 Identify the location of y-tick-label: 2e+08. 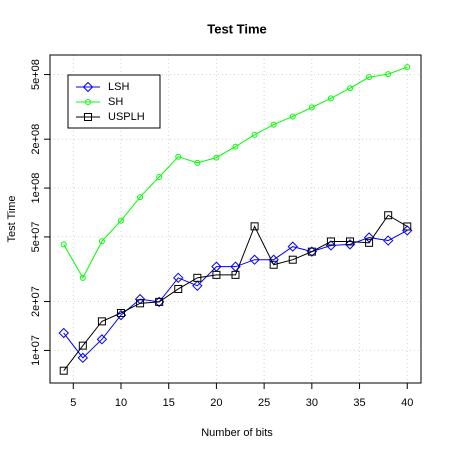
(36, 139).